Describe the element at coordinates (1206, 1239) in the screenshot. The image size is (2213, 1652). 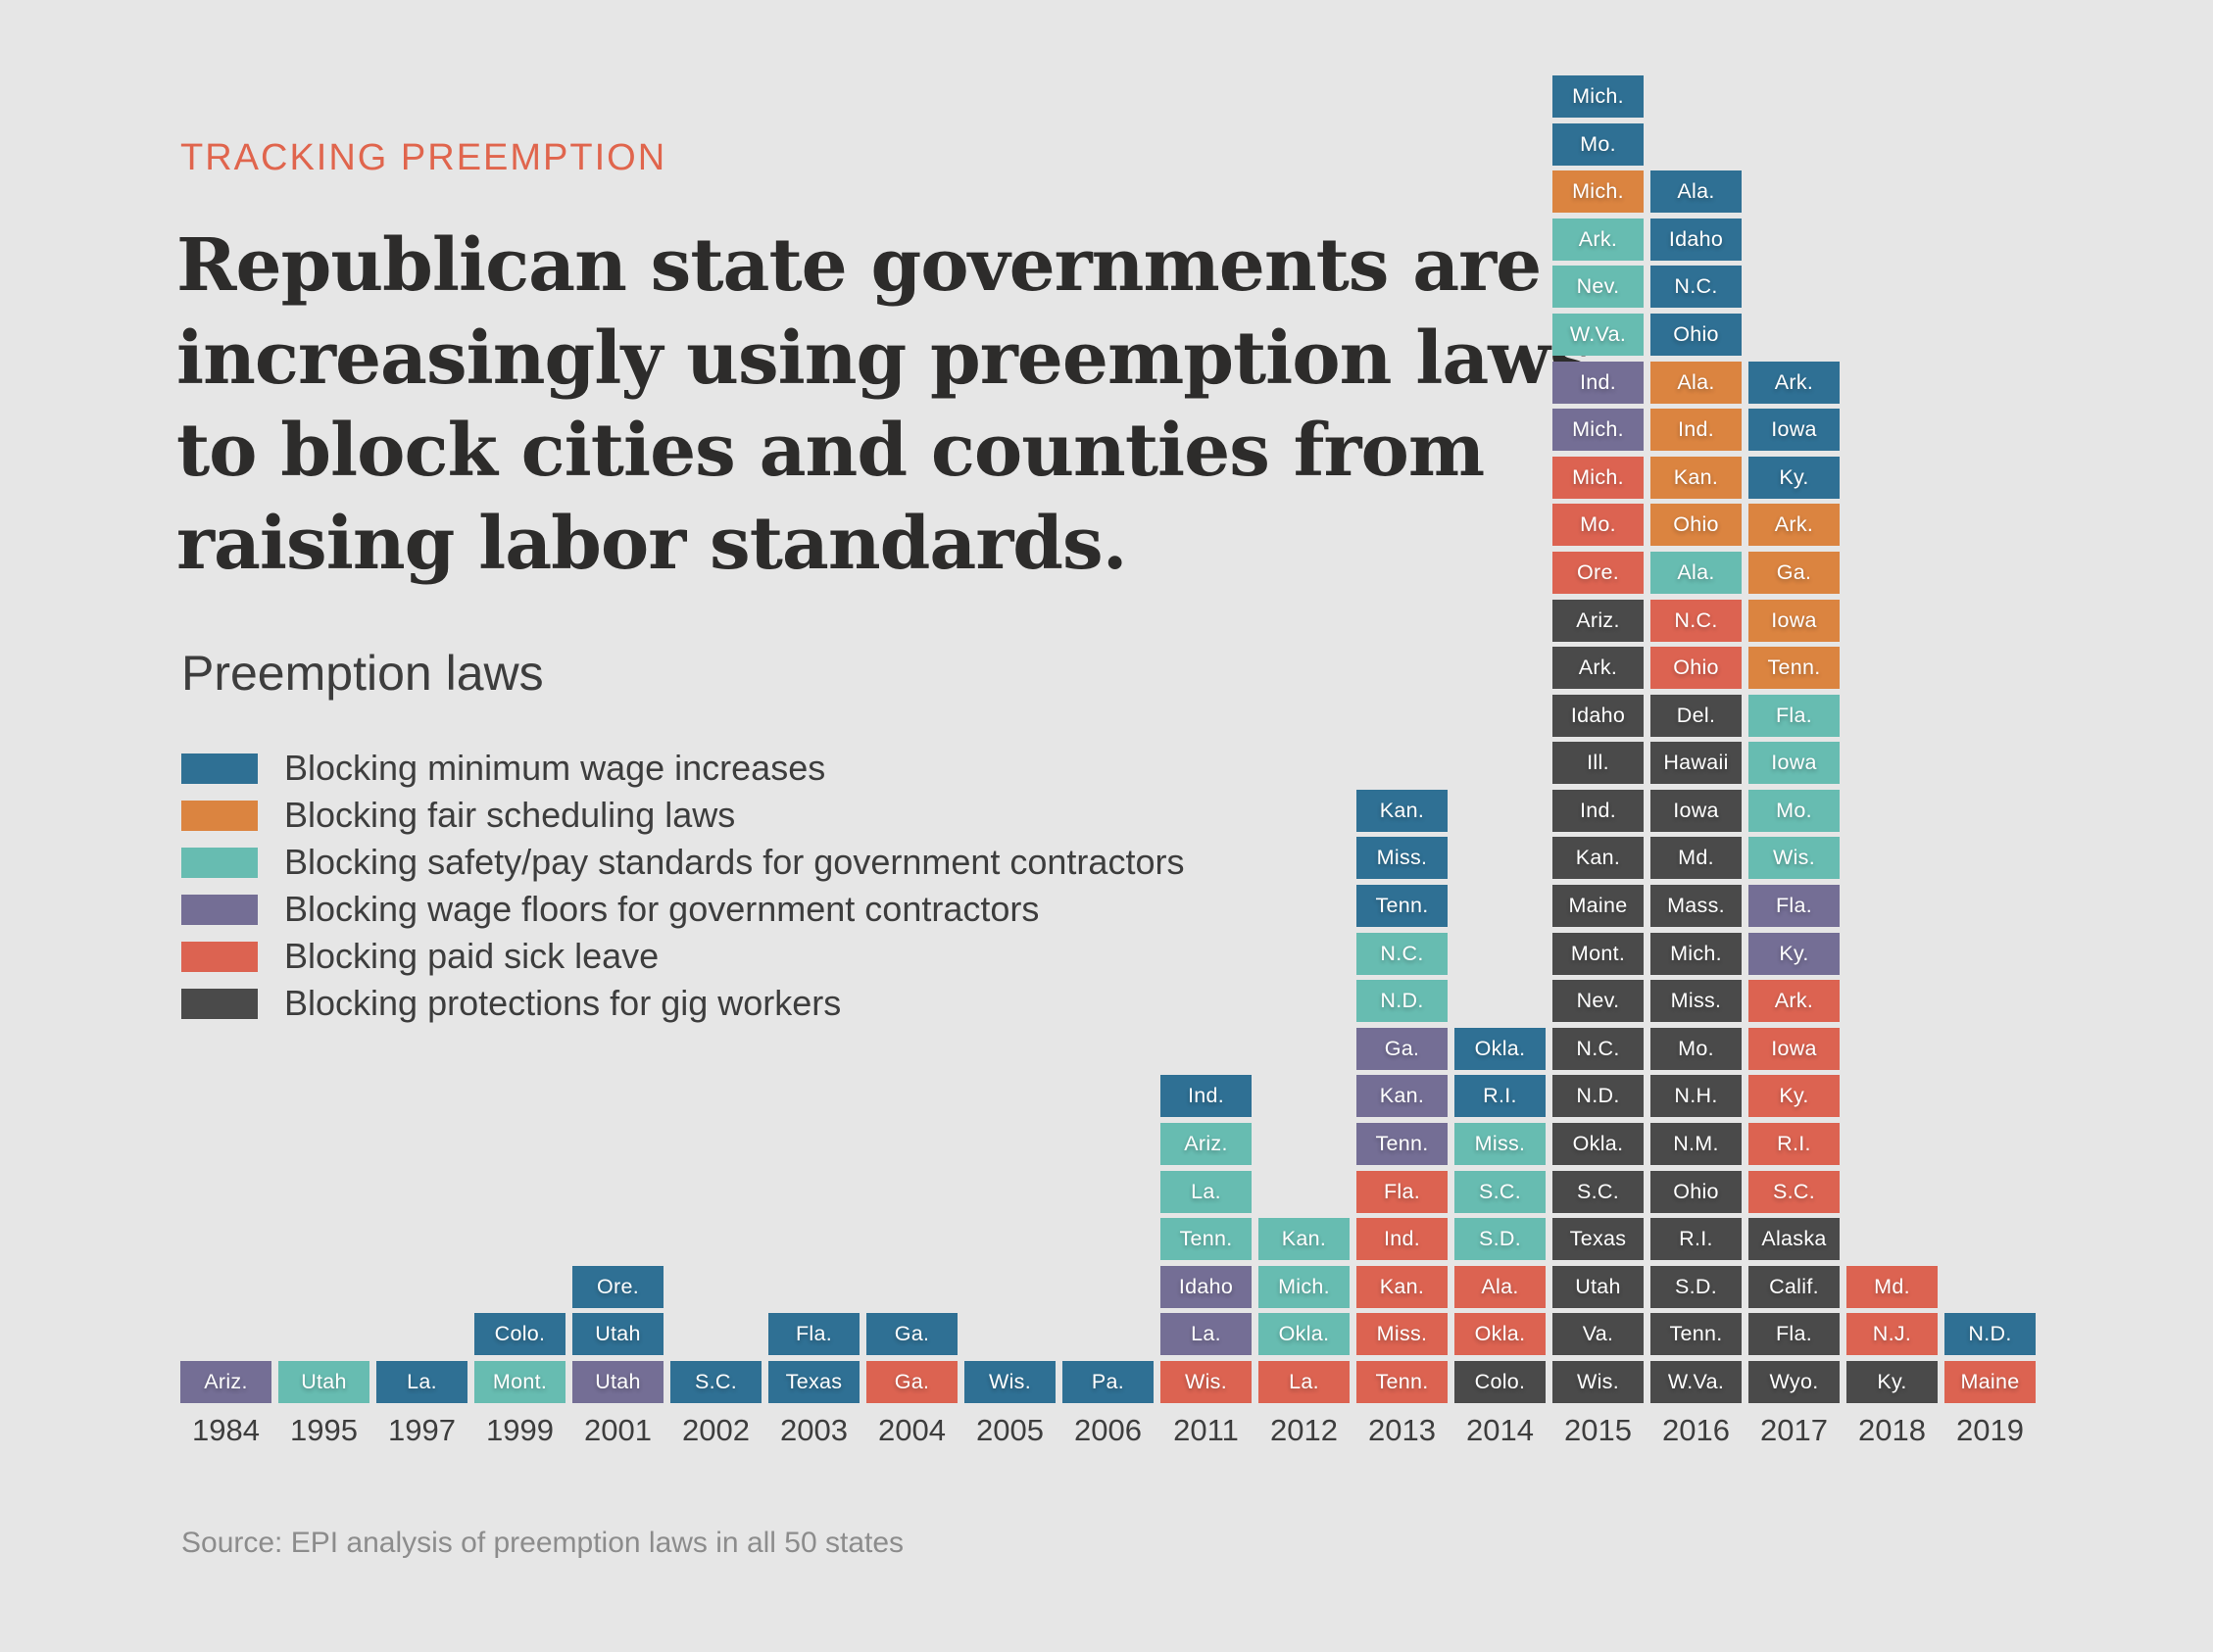
I see `year-column-2011: Ind. Ariz. La. Tenn. Idaho La. Wis.` at that location.